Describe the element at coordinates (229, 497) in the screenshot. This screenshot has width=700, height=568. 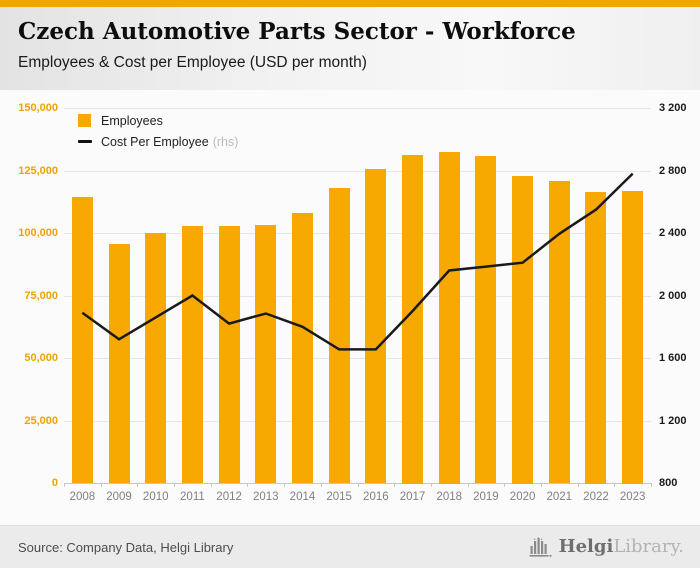
I see `x-axis-year-label: 2012` at that location.